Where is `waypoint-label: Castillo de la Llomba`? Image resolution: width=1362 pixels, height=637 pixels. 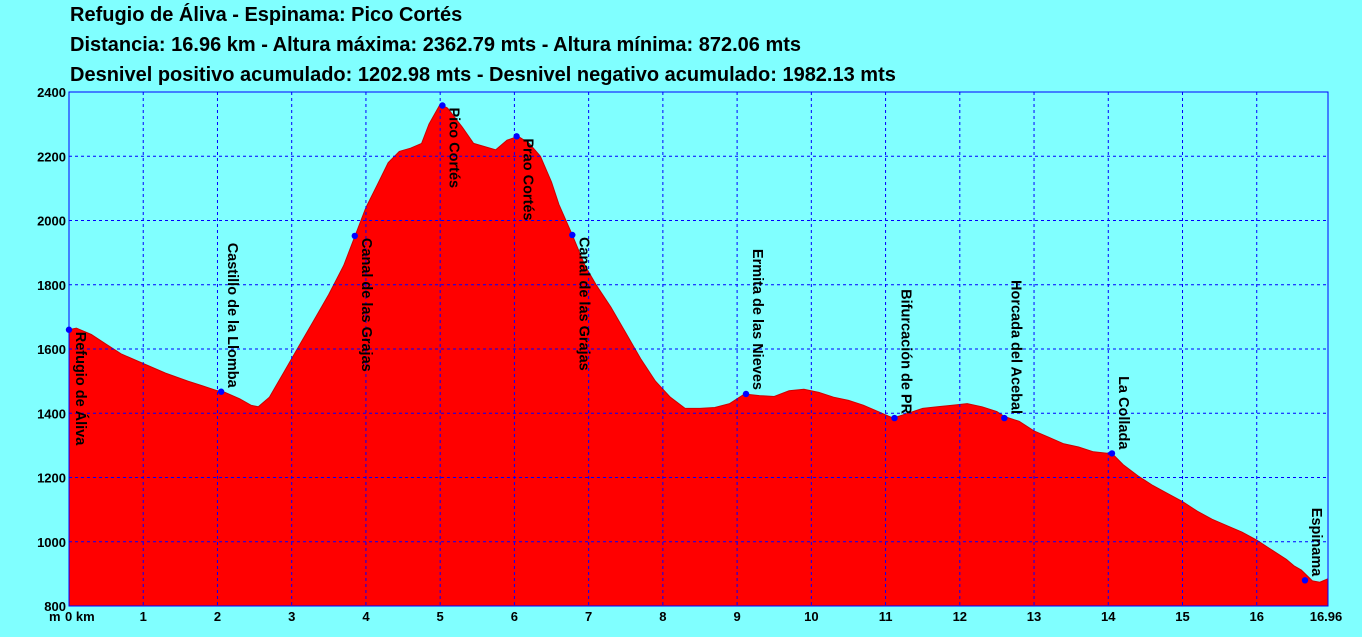 waypoint-label: Castillo de la Llomba is located at coordinates (232, 316).